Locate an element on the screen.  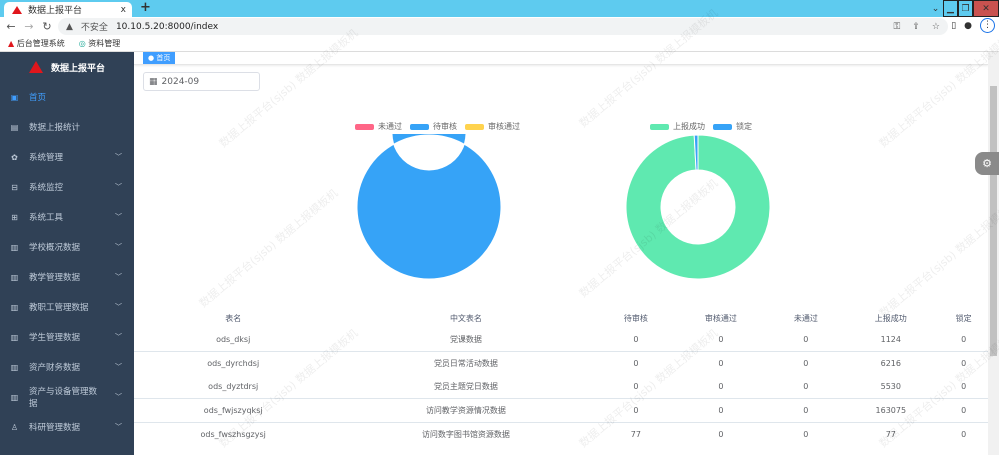
legend-label: 锁定 is located at coordinates (744, 126).